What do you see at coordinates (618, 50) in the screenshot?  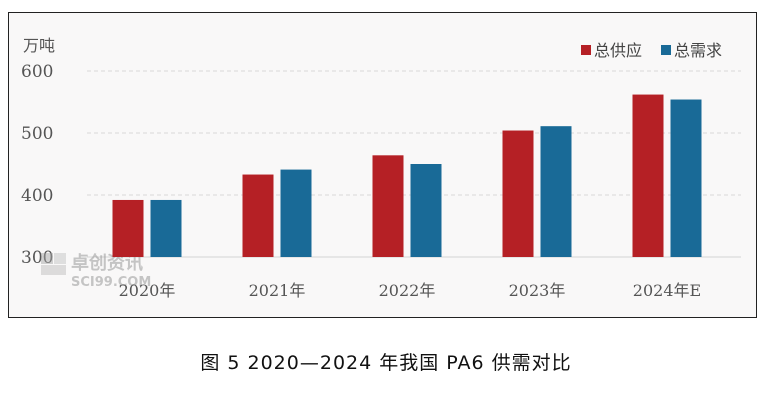 I see `legend-label: 总供应` at bounding box center [618, 50].